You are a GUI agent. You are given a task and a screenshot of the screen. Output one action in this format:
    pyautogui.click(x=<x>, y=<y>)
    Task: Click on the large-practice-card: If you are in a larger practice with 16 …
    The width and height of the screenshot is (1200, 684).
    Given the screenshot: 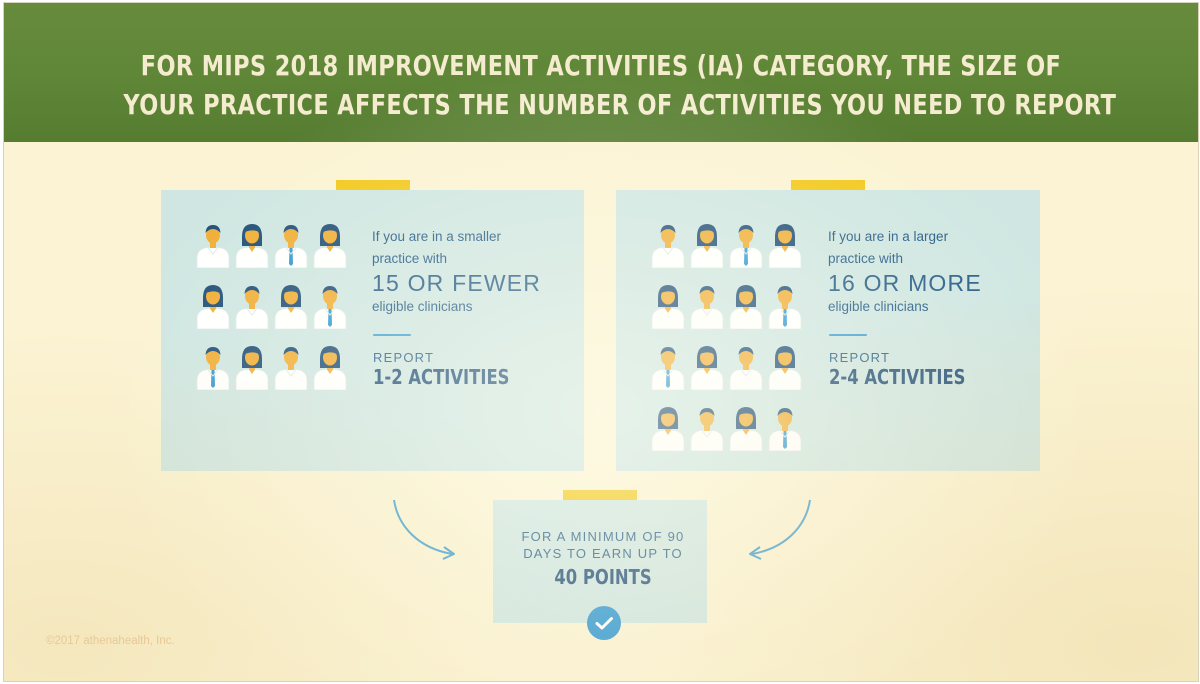 What is the action you would take?
    pyautogui.click(x=828, y=330)
    